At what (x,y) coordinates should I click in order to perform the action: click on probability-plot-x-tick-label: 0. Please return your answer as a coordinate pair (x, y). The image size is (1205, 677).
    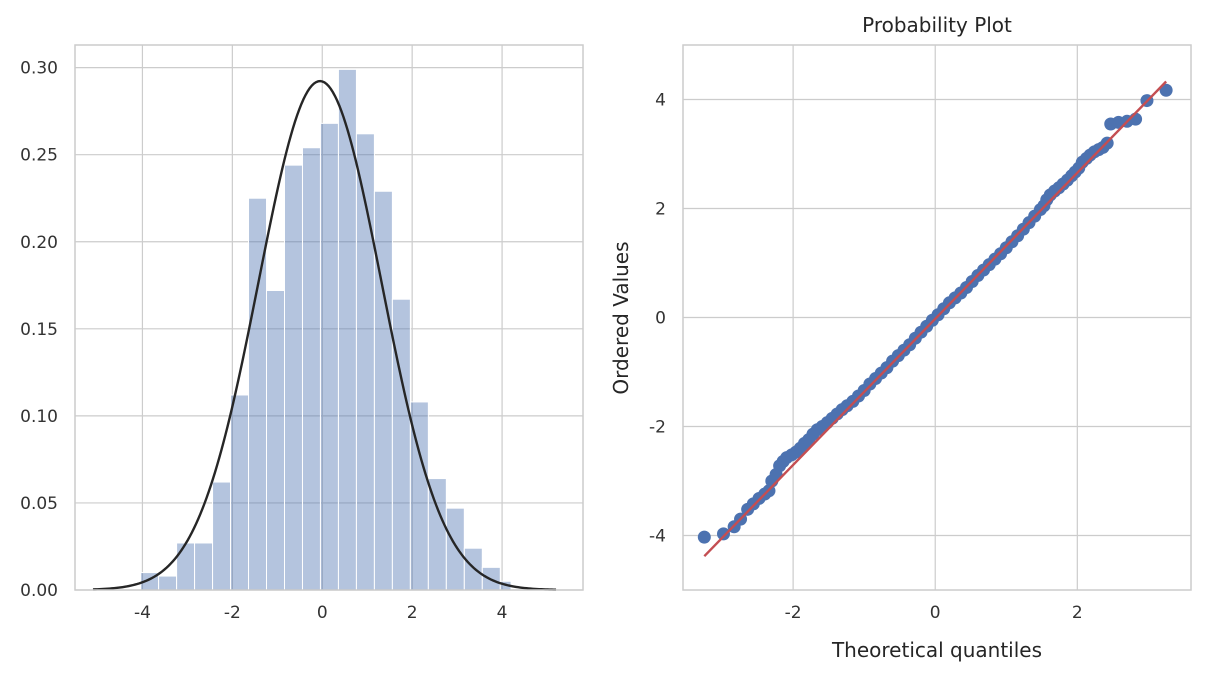
    Looking at the image, I should click on (935, 613).